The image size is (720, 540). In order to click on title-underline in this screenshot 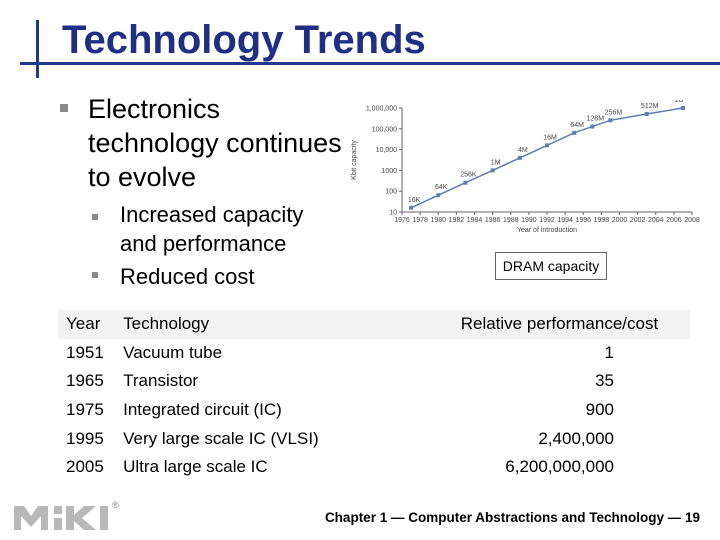, I will do `click(370, 63)`.